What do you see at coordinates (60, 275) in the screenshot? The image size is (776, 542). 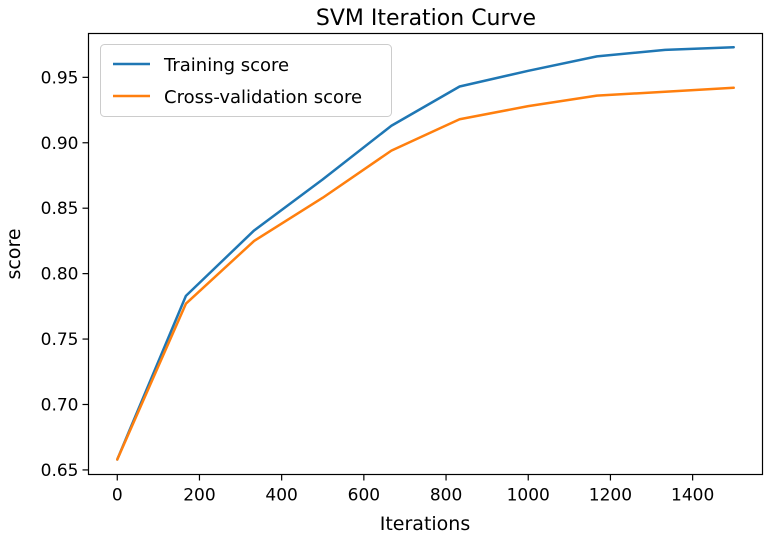 I see `y-tick-label: 0.80` at bounding box center [60, 275].